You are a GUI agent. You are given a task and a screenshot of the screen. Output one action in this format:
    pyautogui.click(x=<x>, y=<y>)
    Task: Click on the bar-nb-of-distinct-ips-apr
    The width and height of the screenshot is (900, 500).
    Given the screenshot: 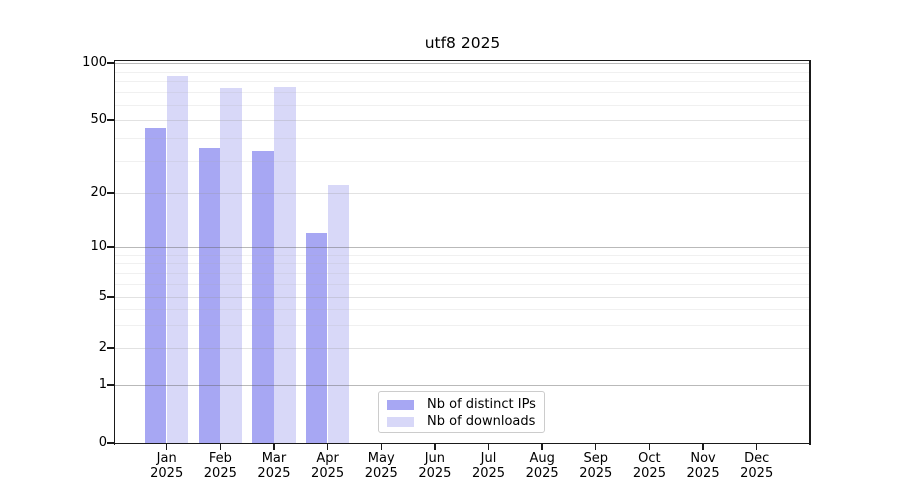 What is the action you would take?
    pyautogui.click(x=316, y=337)
    